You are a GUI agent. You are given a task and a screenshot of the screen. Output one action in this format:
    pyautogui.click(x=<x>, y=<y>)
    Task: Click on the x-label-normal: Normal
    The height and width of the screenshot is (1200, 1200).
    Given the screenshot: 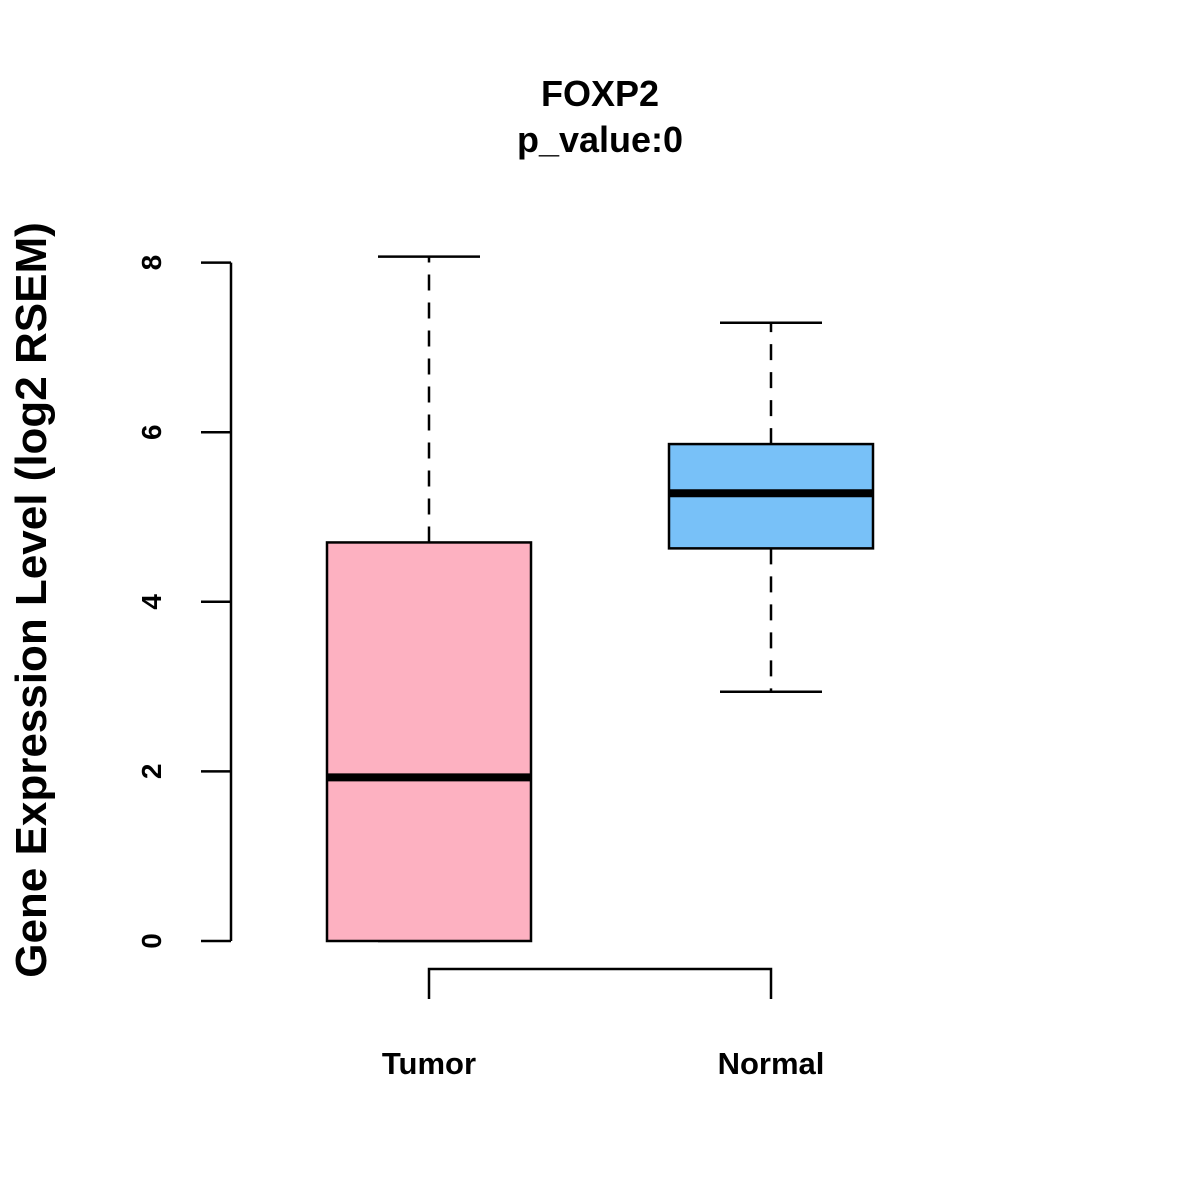 What is the action you would take?
    pyautogui.click(x=771, y=1063)
    